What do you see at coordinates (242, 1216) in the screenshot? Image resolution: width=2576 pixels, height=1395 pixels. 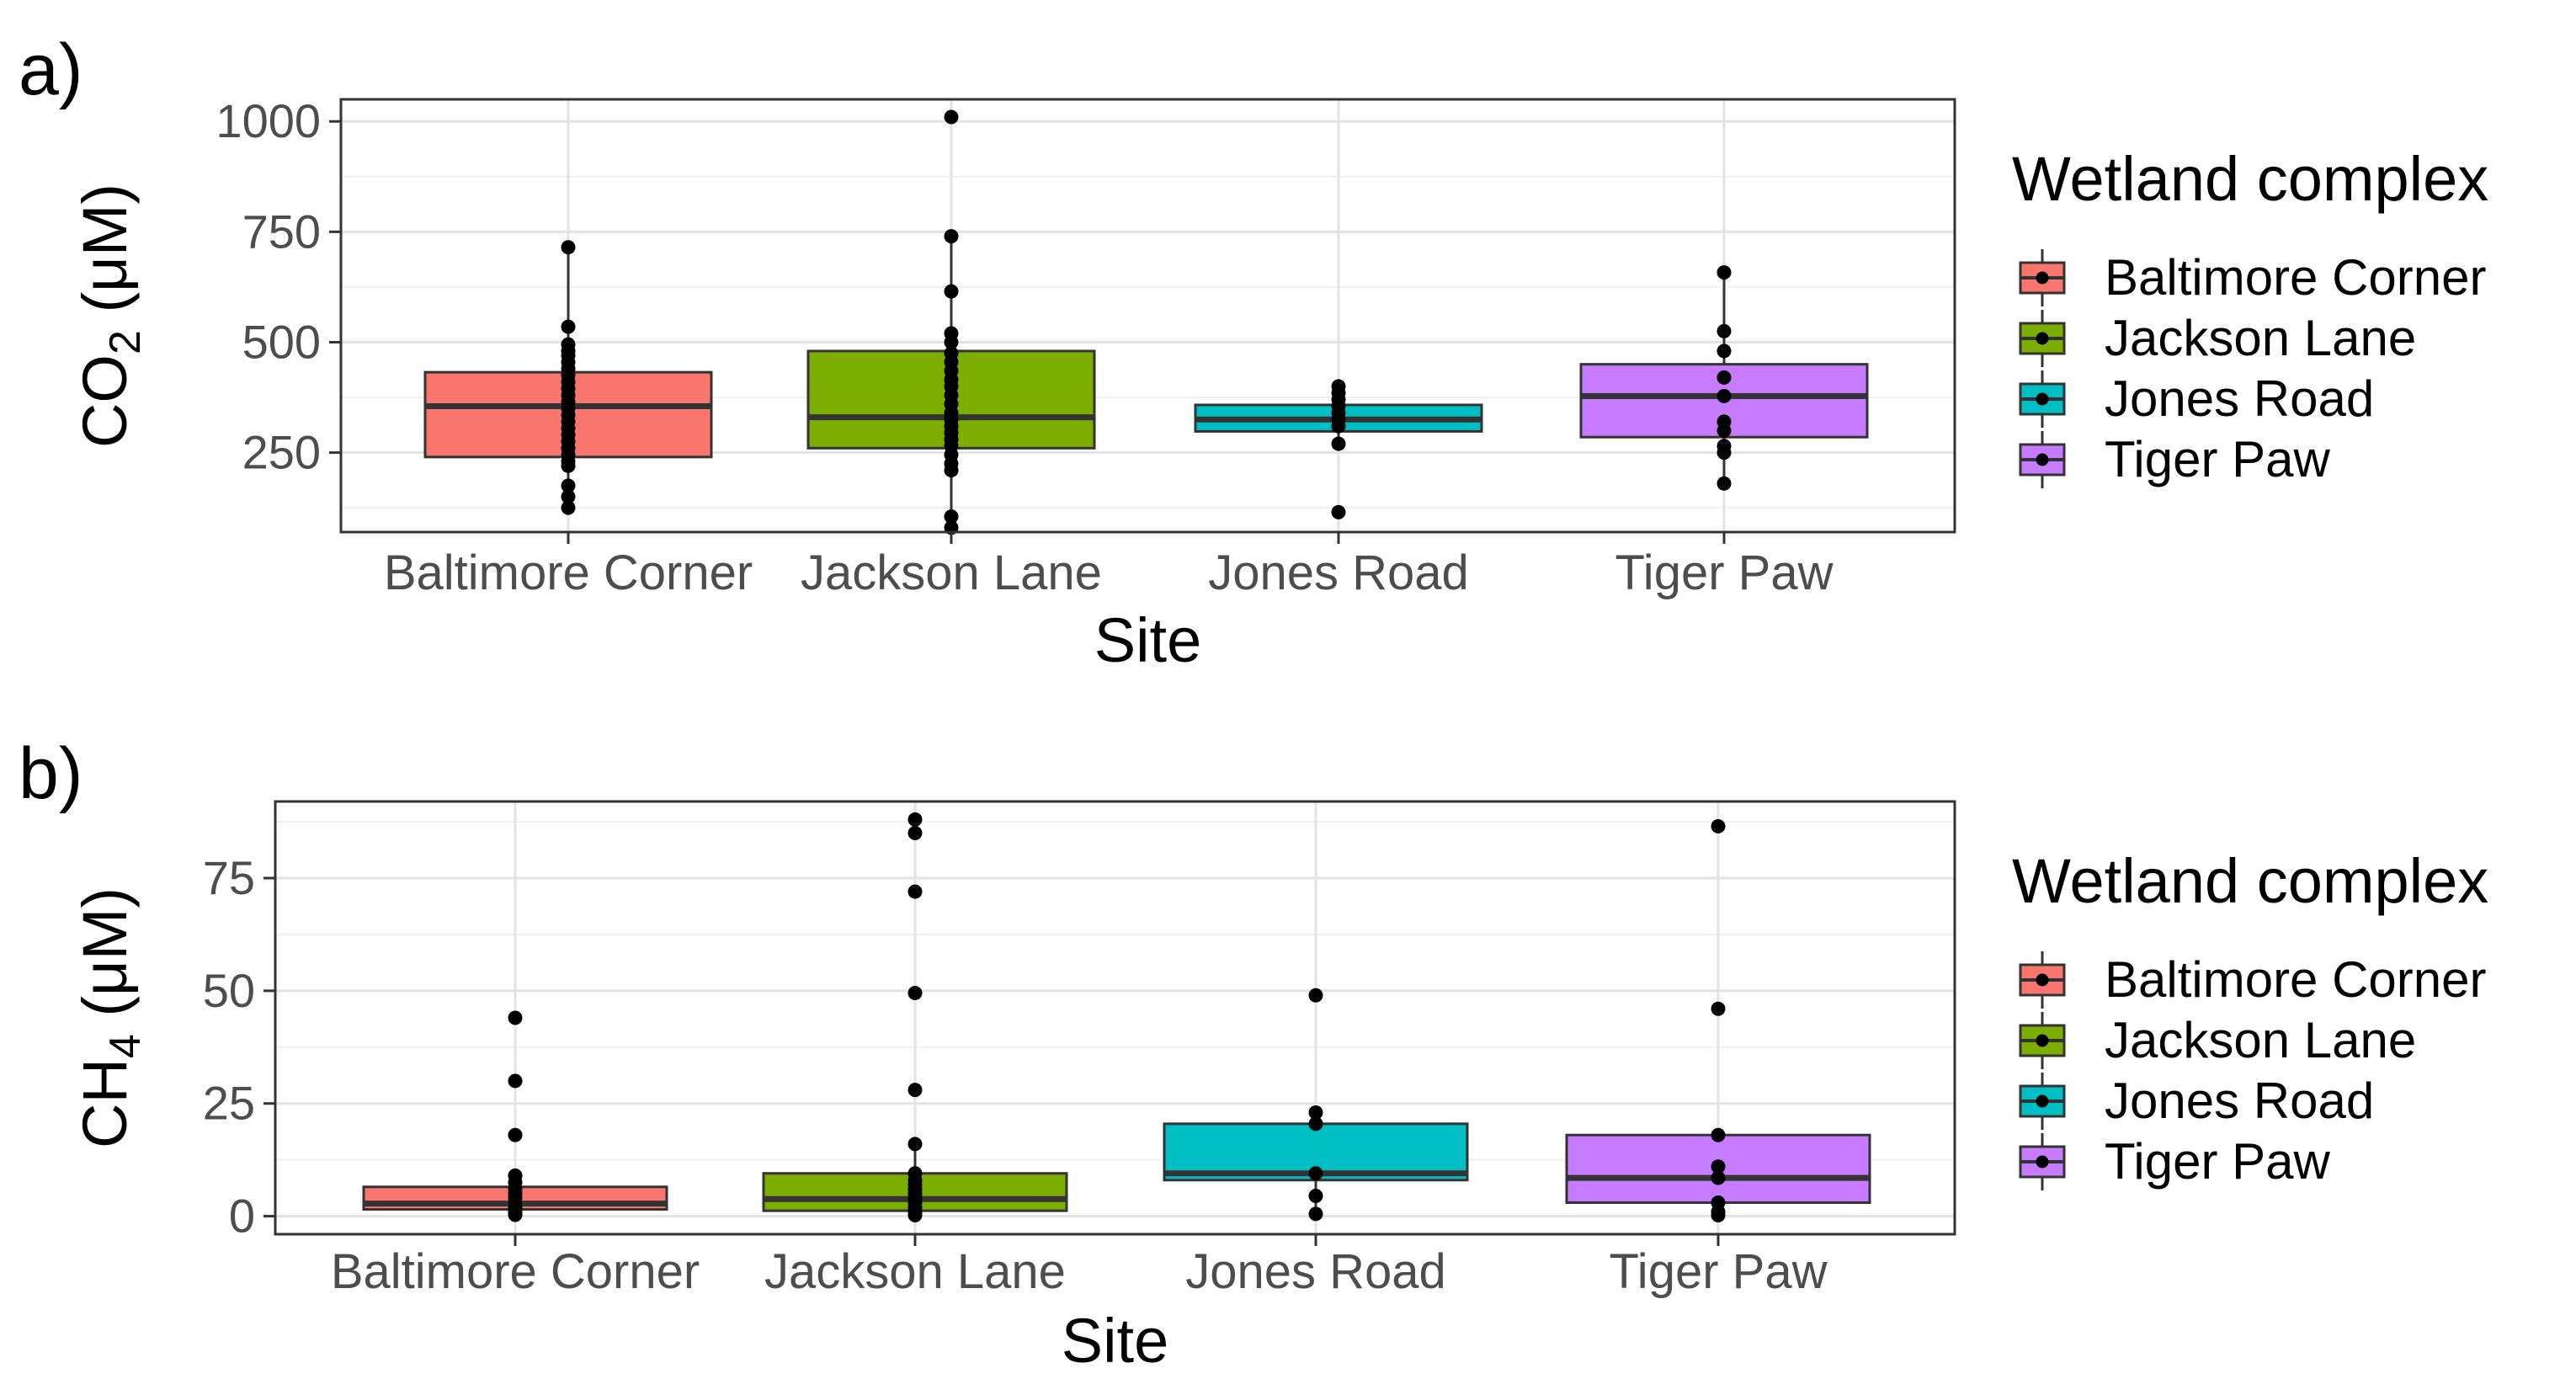 I see `y-tick-label: 0` at bounding box center [242, 1216].